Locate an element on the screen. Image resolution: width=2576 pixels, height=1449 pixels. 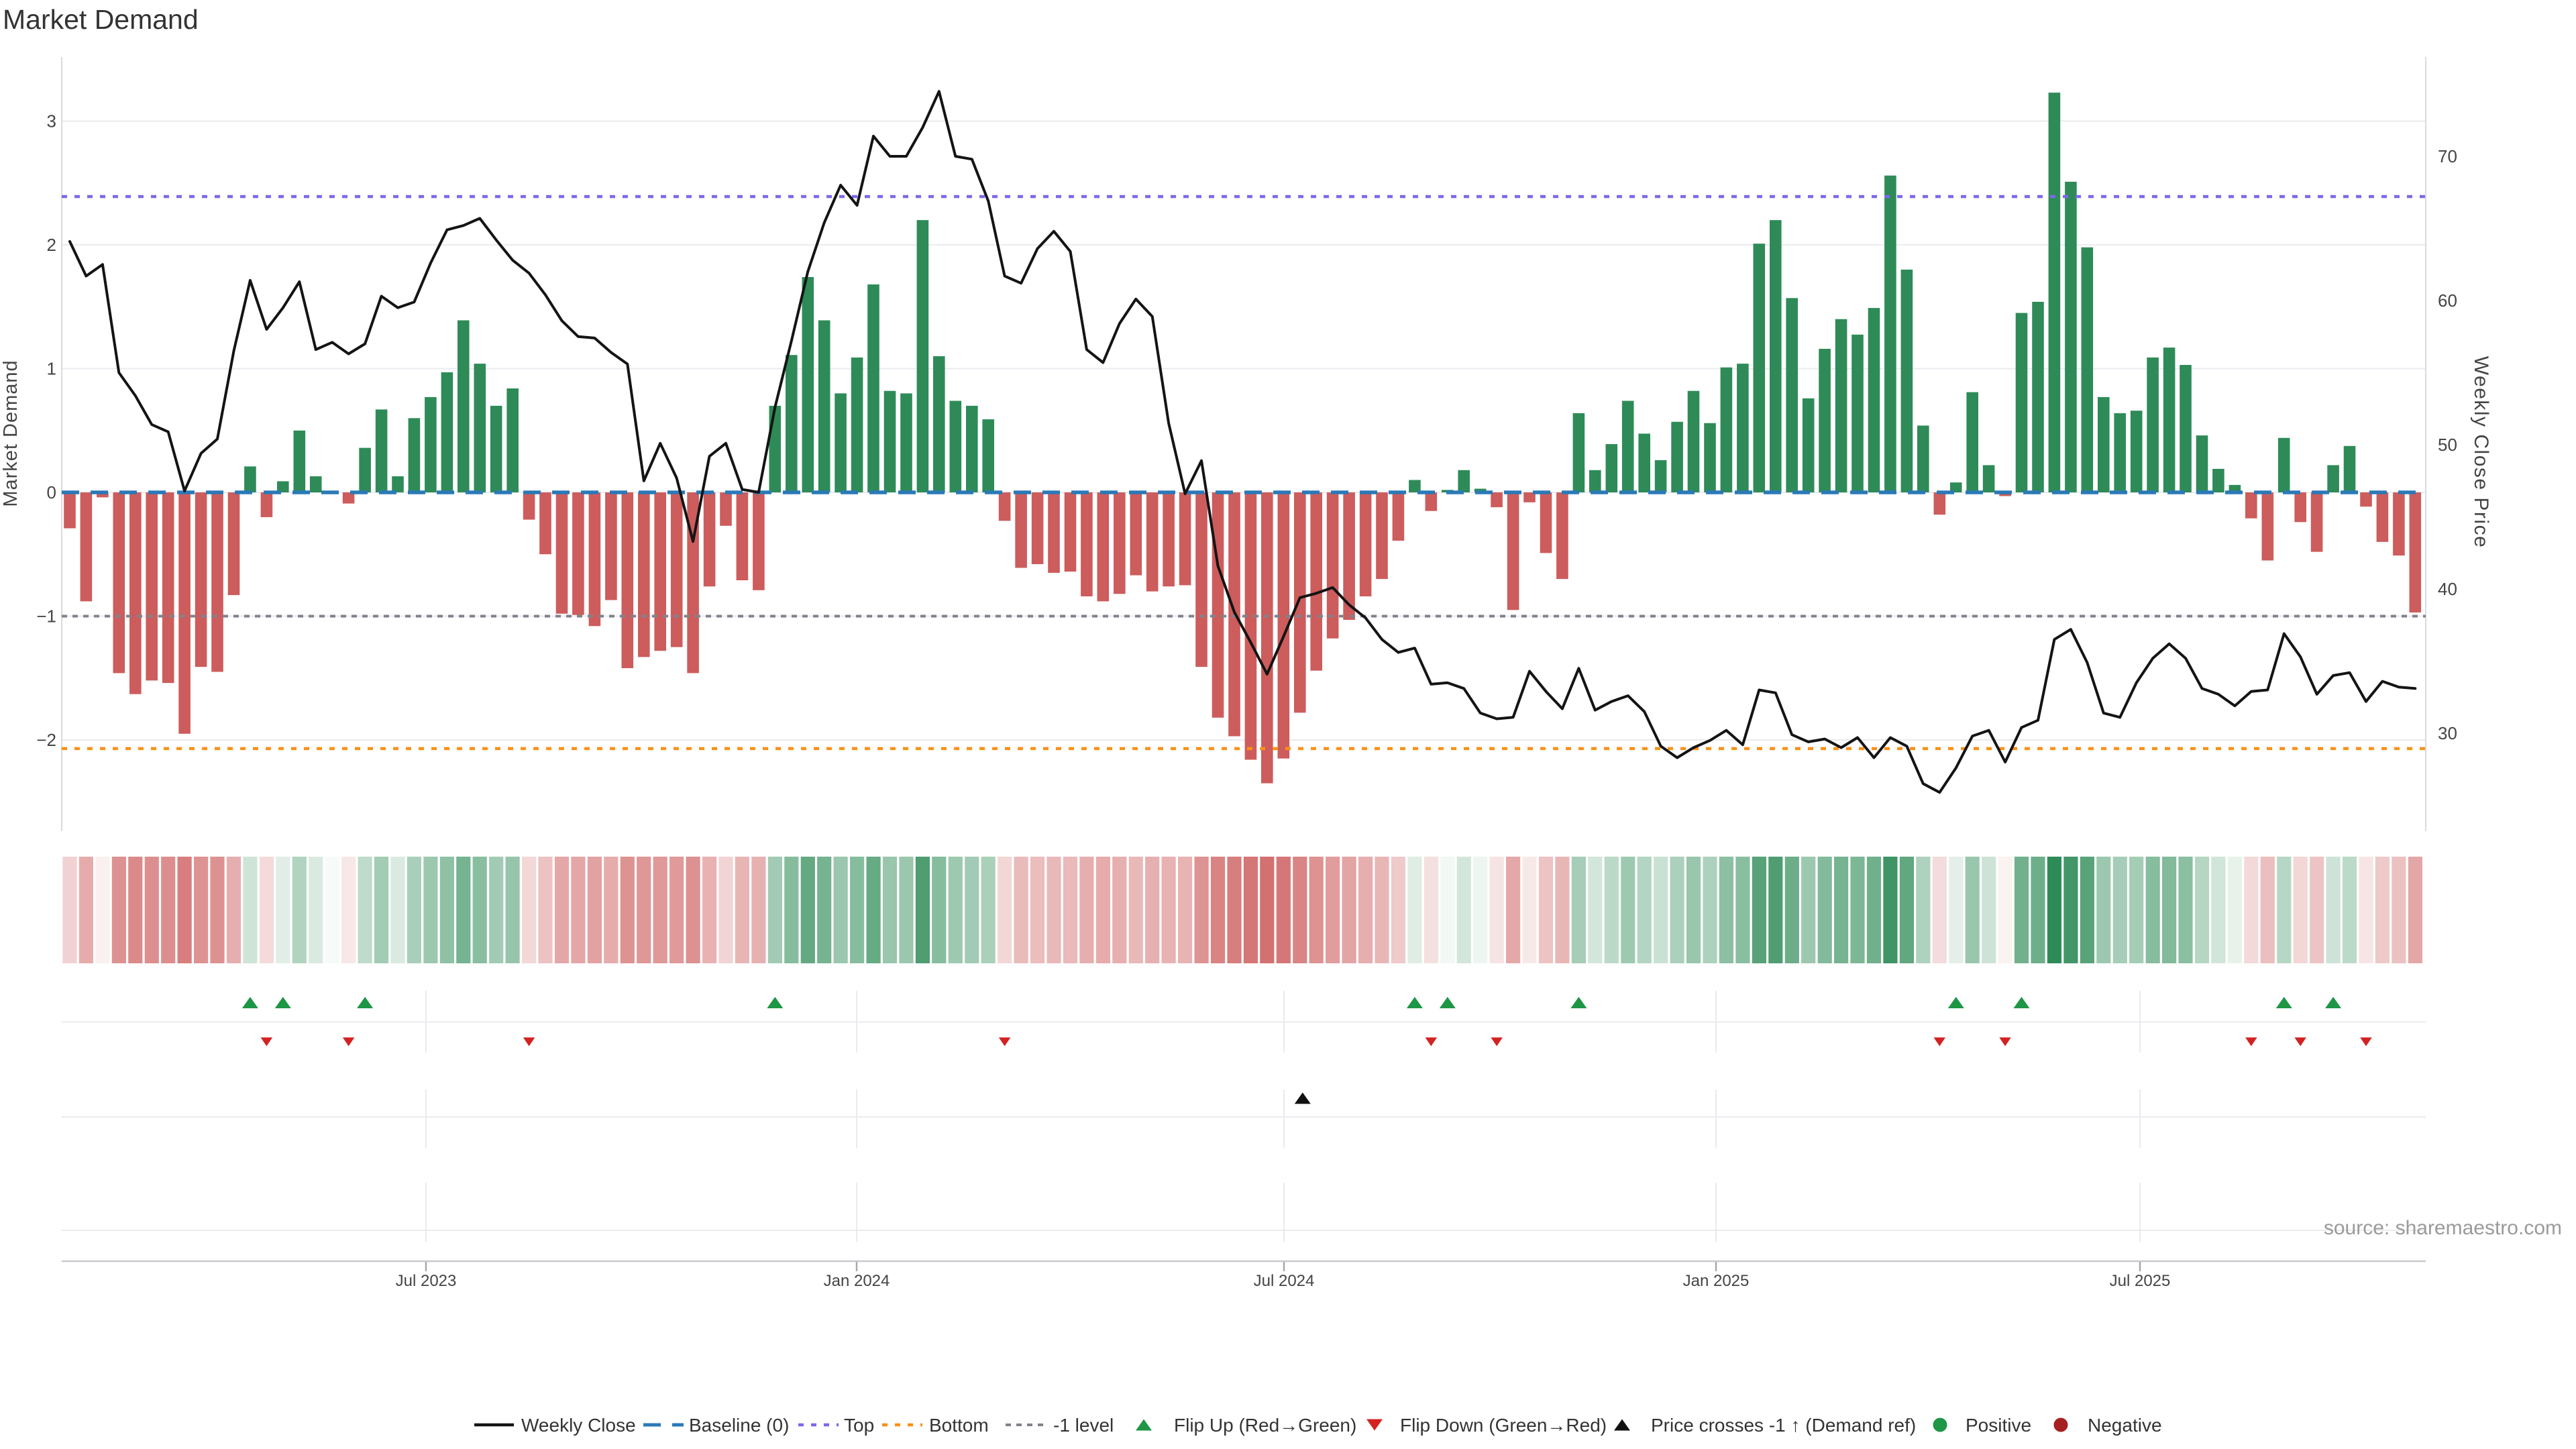
svg-text: 0 is located at coordinates (51, 492).